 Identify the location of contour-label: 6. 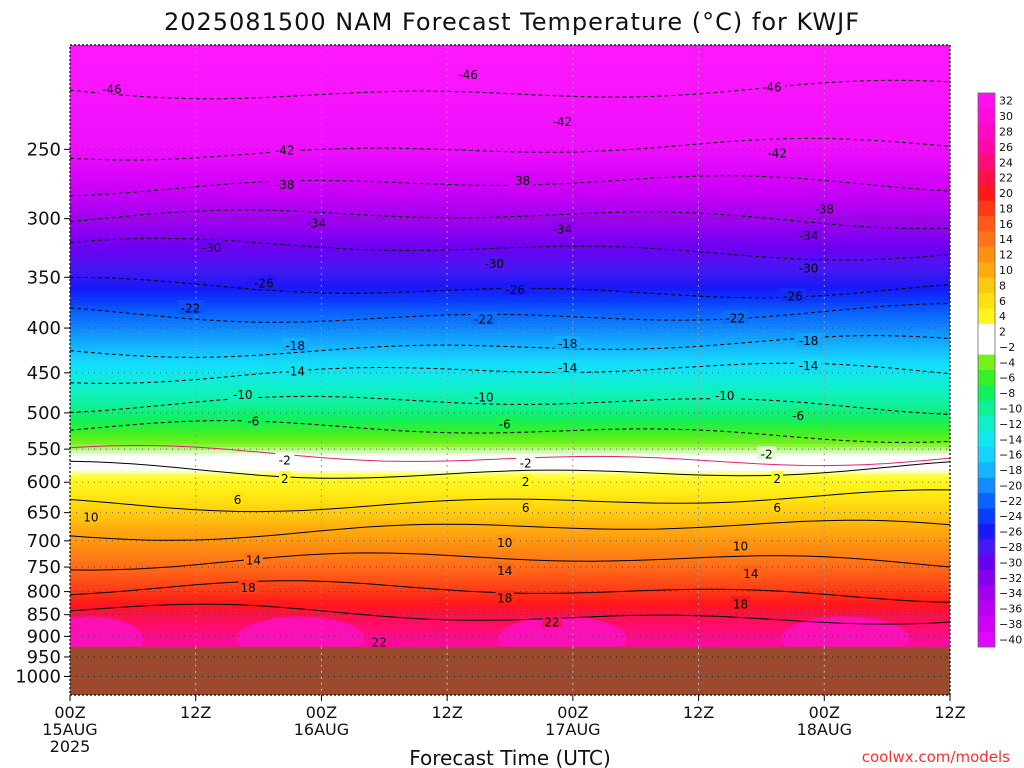
(526, 508).